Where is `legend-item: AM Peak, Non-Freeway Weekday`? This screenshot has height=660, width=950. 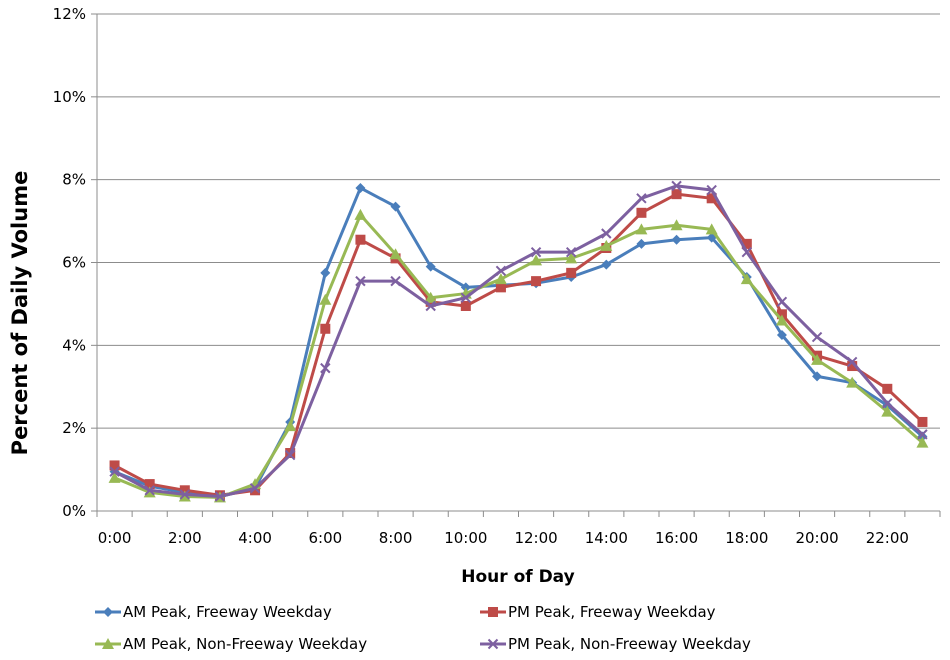 legend-item: AM Peak, Non-Freeway Weekday is located at coordinates (231, 644).